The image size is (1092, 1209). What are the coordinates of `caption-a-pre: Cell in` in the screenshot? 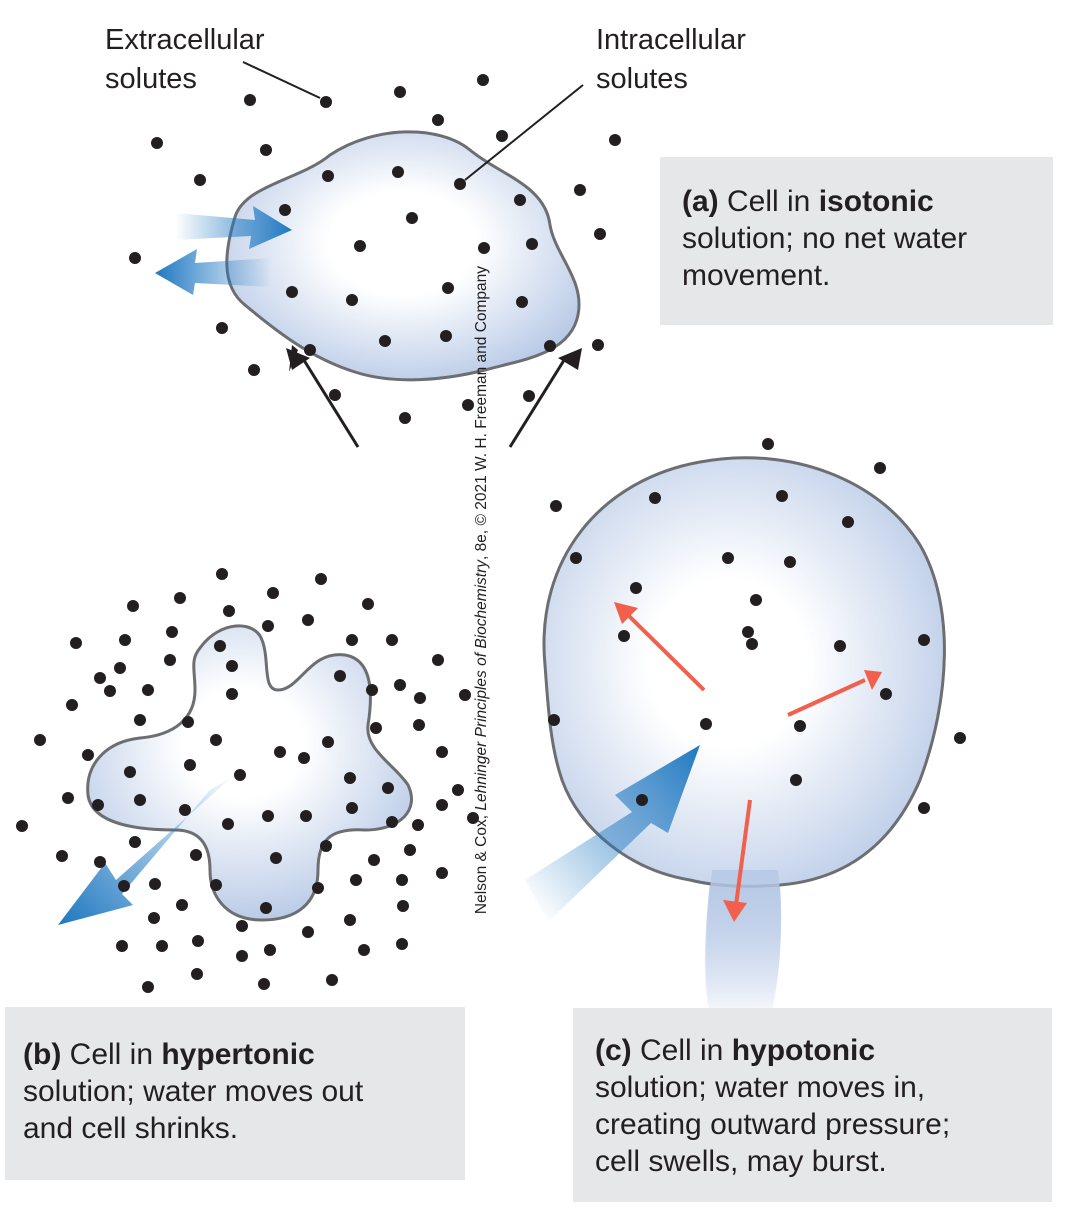 It's located at (768, 201).